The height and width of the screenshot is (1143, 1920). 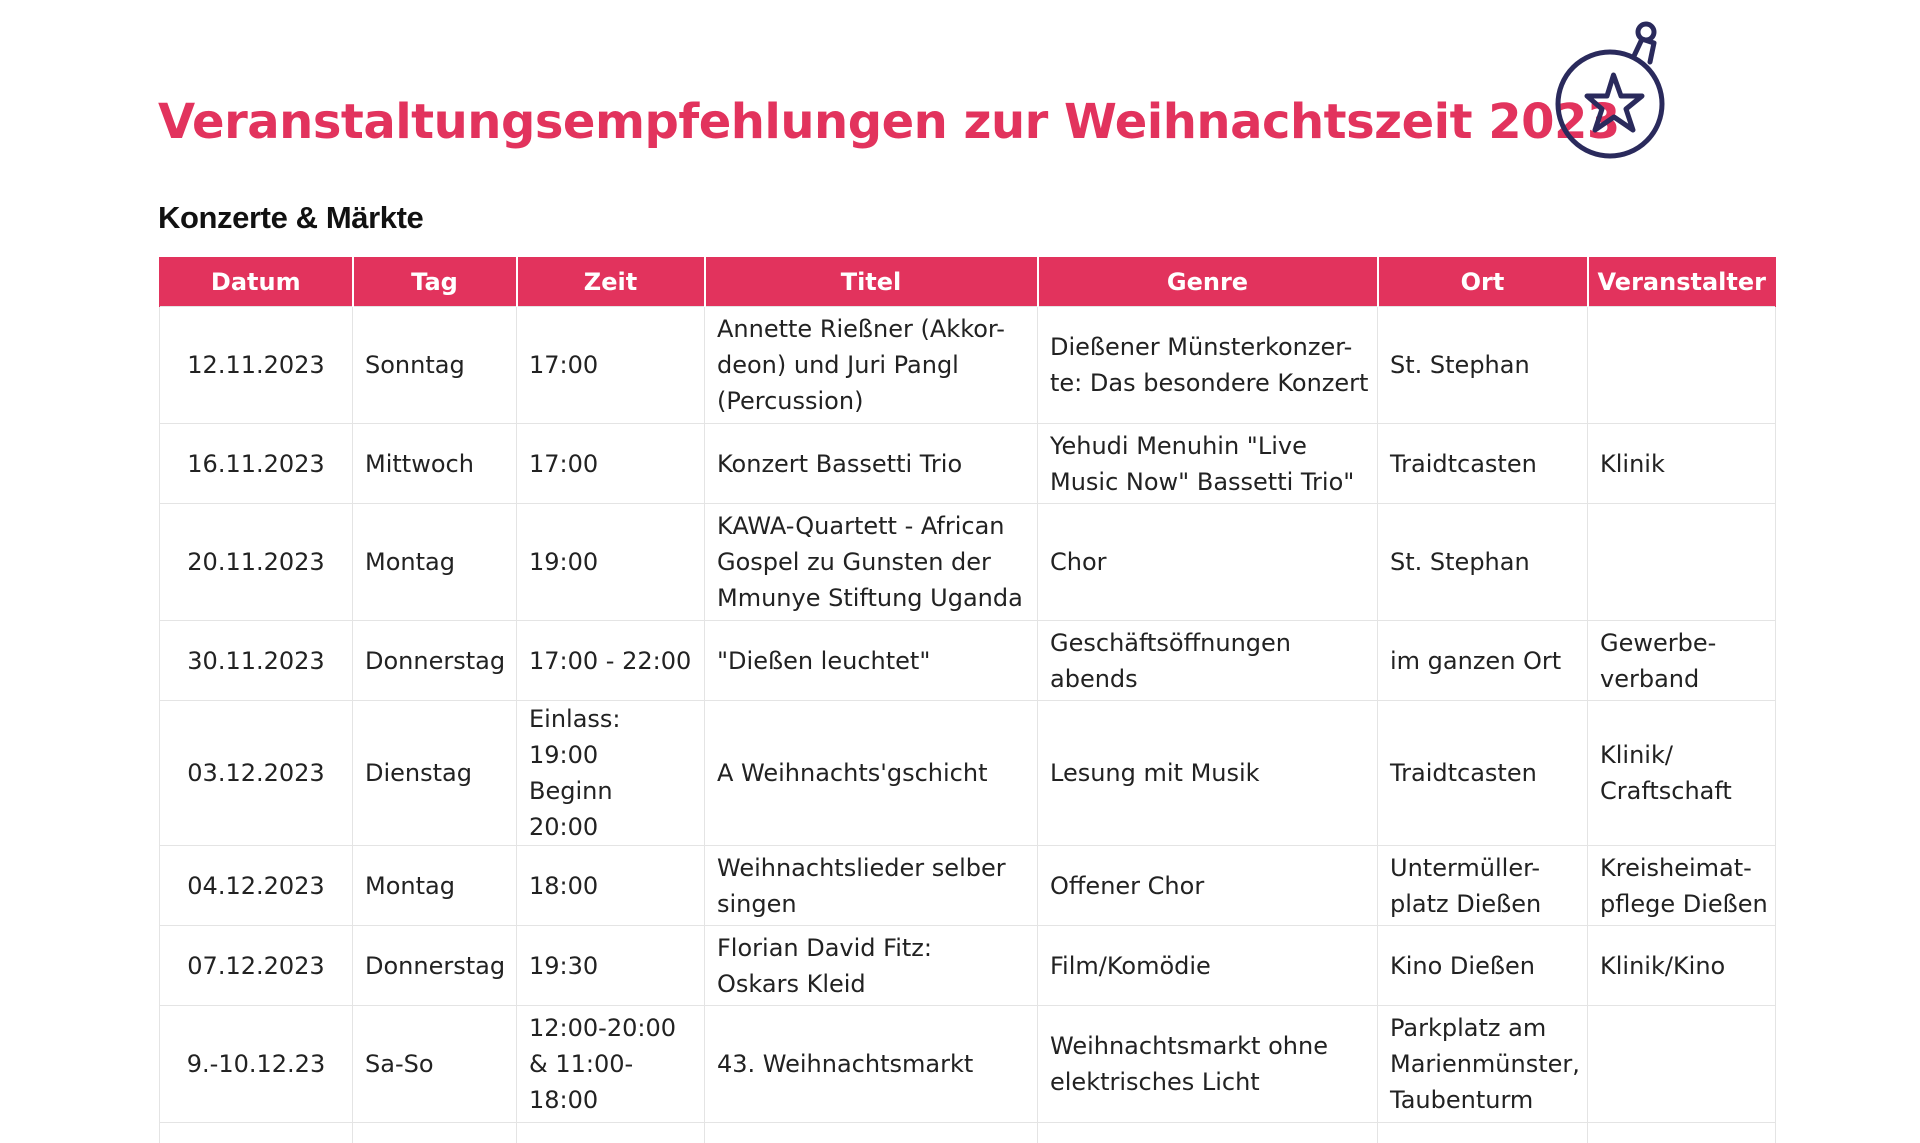 I want to click on cell-line: Kreisheimat-, so click(x=1676, y=867).